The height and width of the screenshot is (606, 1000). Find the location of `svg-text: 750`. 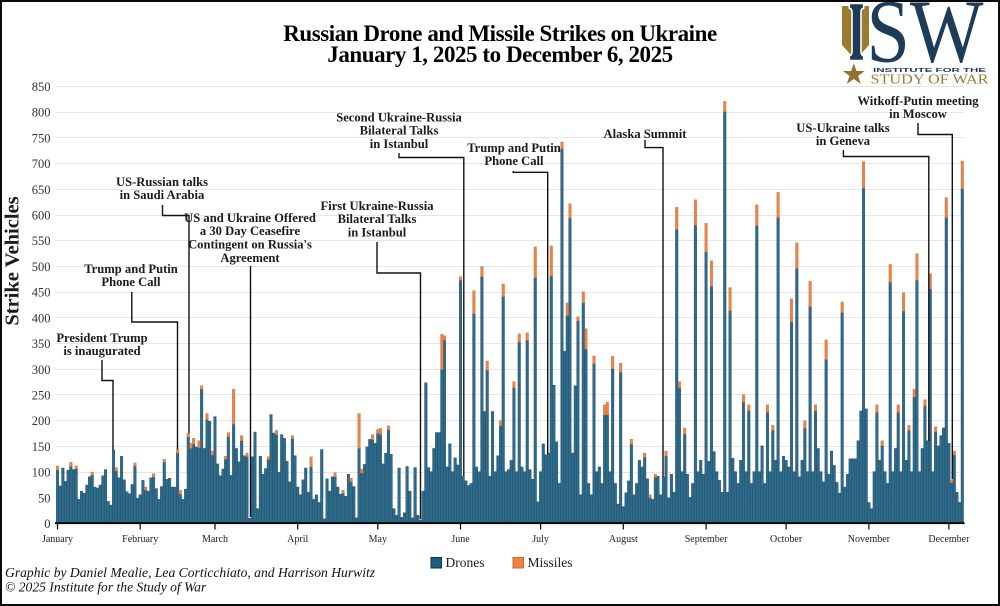

svg-text: 750 is located at coordinates (41, 138).